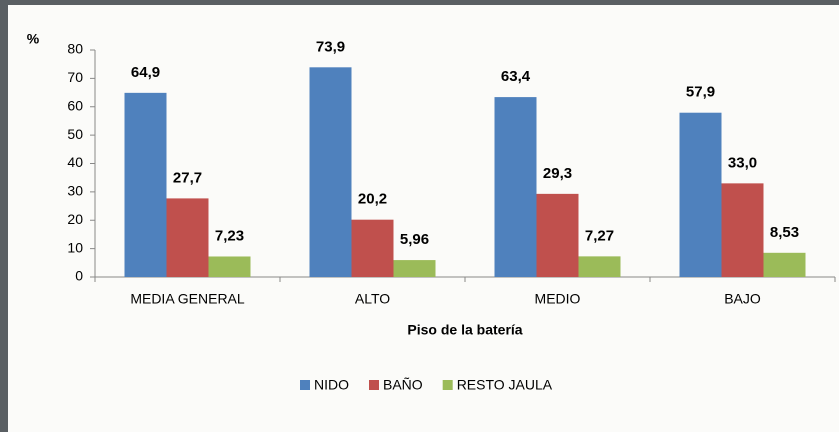 The width and height of the screenshot is (839, 432). What do you see at coordinates (742, 299) in the screenshot?
I see `x-tick-label: BAJO` at bounding box center [742, 299].